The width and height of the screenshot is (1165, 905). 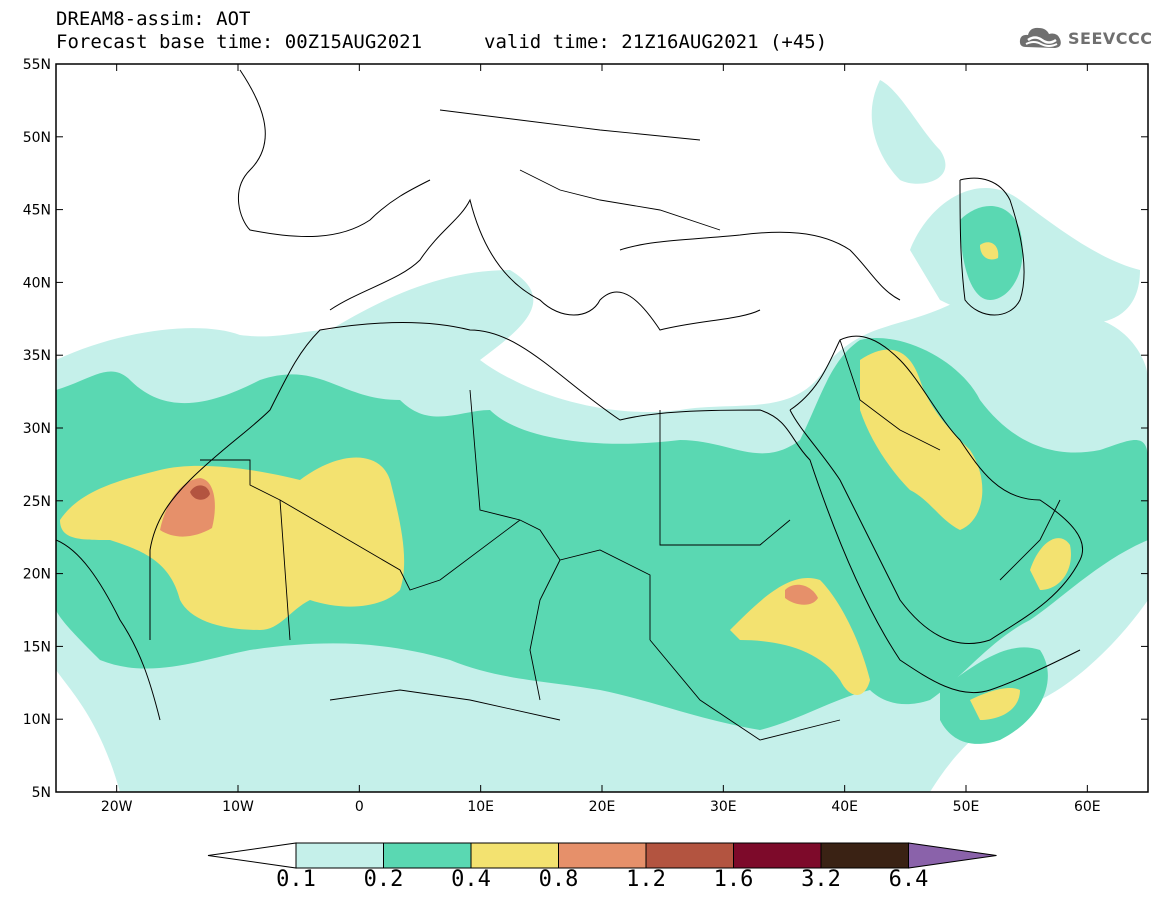 I want to click on colorbar-label: 0.4, so click(x=471, y=879).